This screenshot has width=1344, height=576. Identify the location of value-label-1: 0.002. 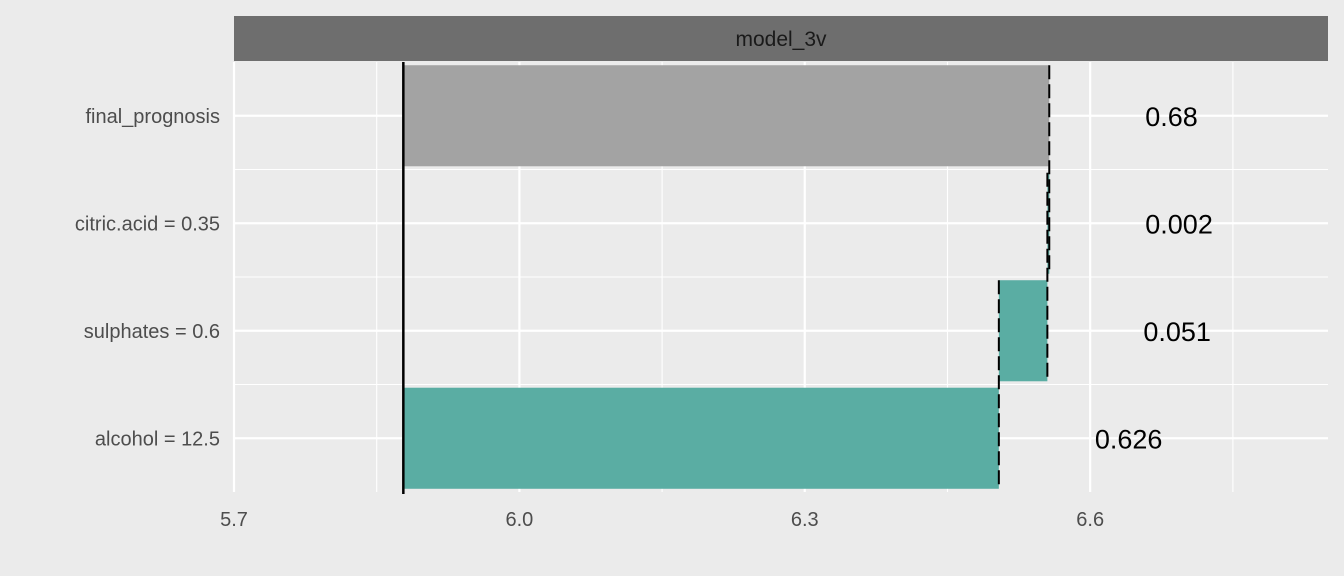
(1179, 224).